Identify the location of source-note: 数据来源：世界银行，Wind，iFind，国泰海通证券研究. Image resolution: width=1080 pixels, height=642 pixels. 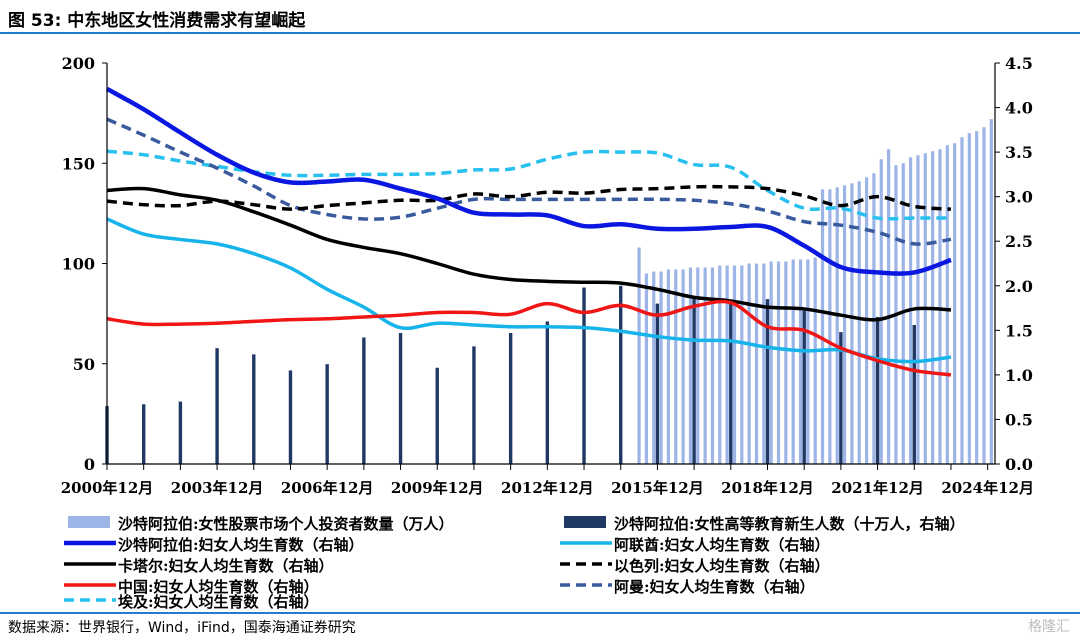
(182, 628).